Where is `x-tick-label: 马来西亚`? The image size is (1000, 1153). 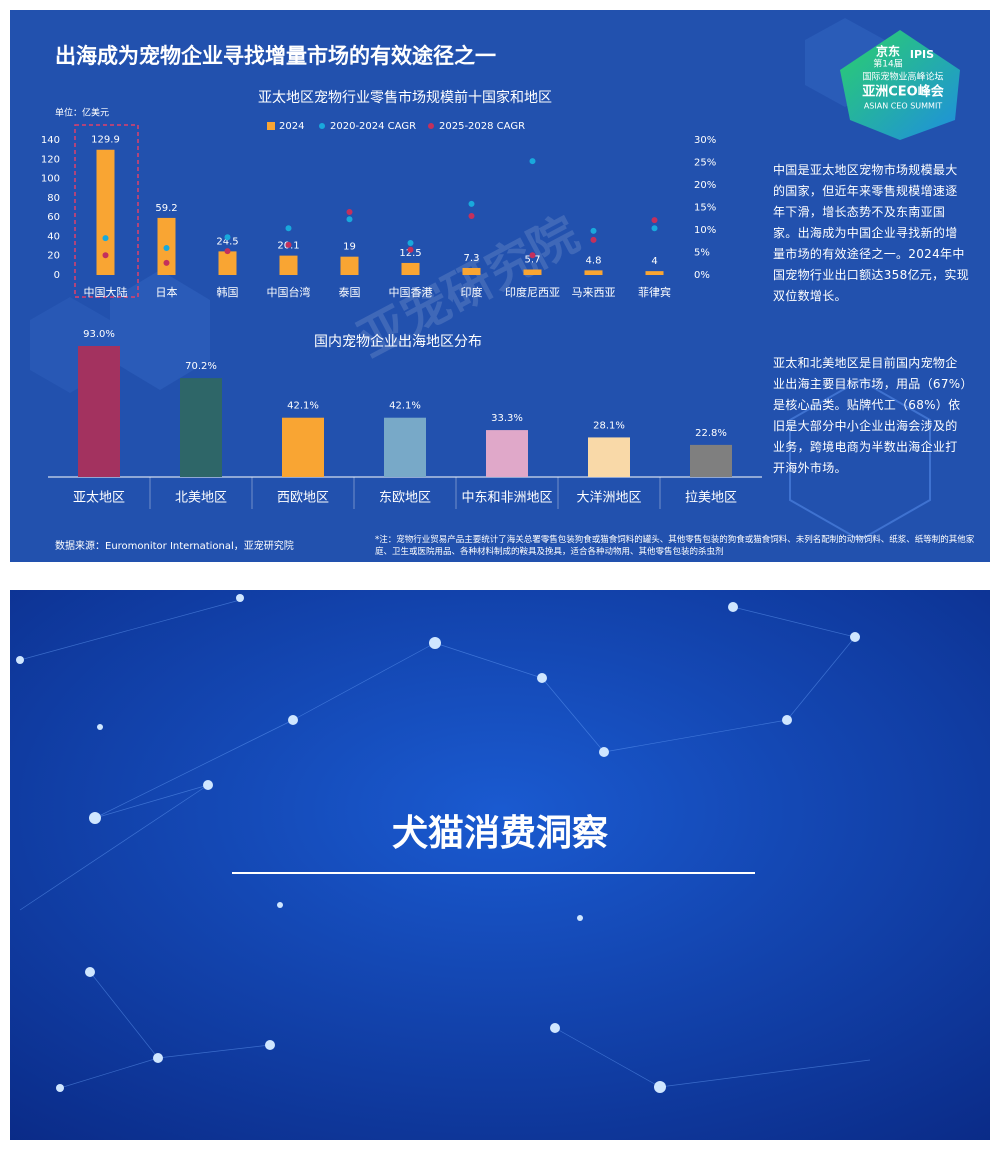 x-tick-label: 马来西亚 is located at coordinates (594, 292).